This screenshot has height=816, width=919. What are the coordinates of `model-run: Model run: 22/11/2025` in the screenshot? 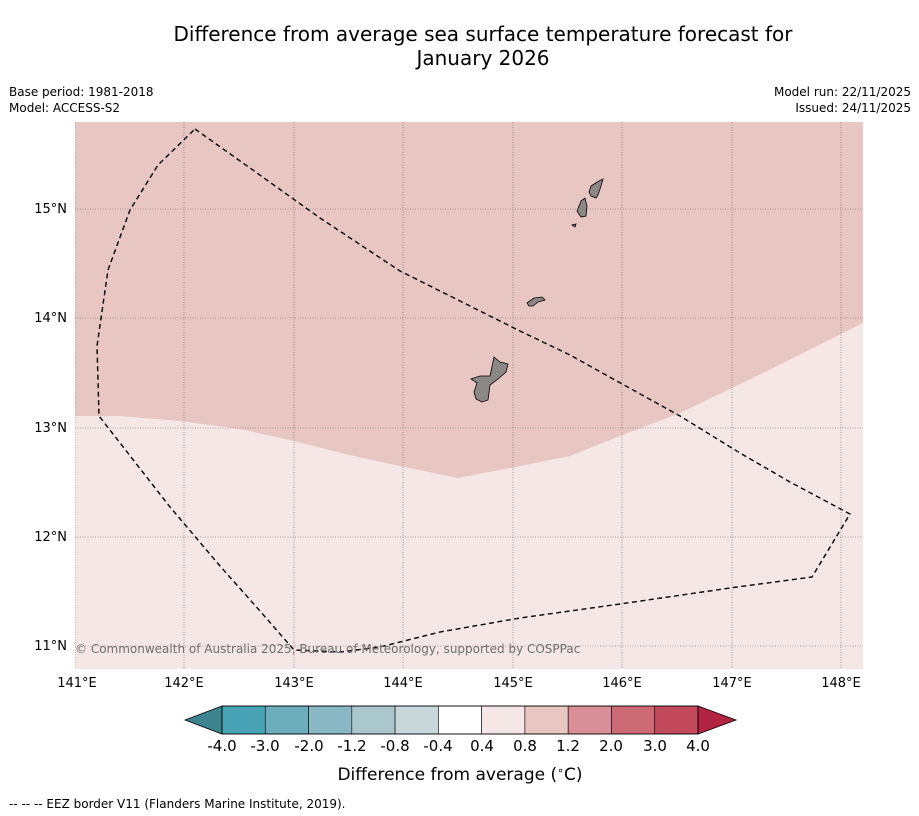 It's located at (842, 92).